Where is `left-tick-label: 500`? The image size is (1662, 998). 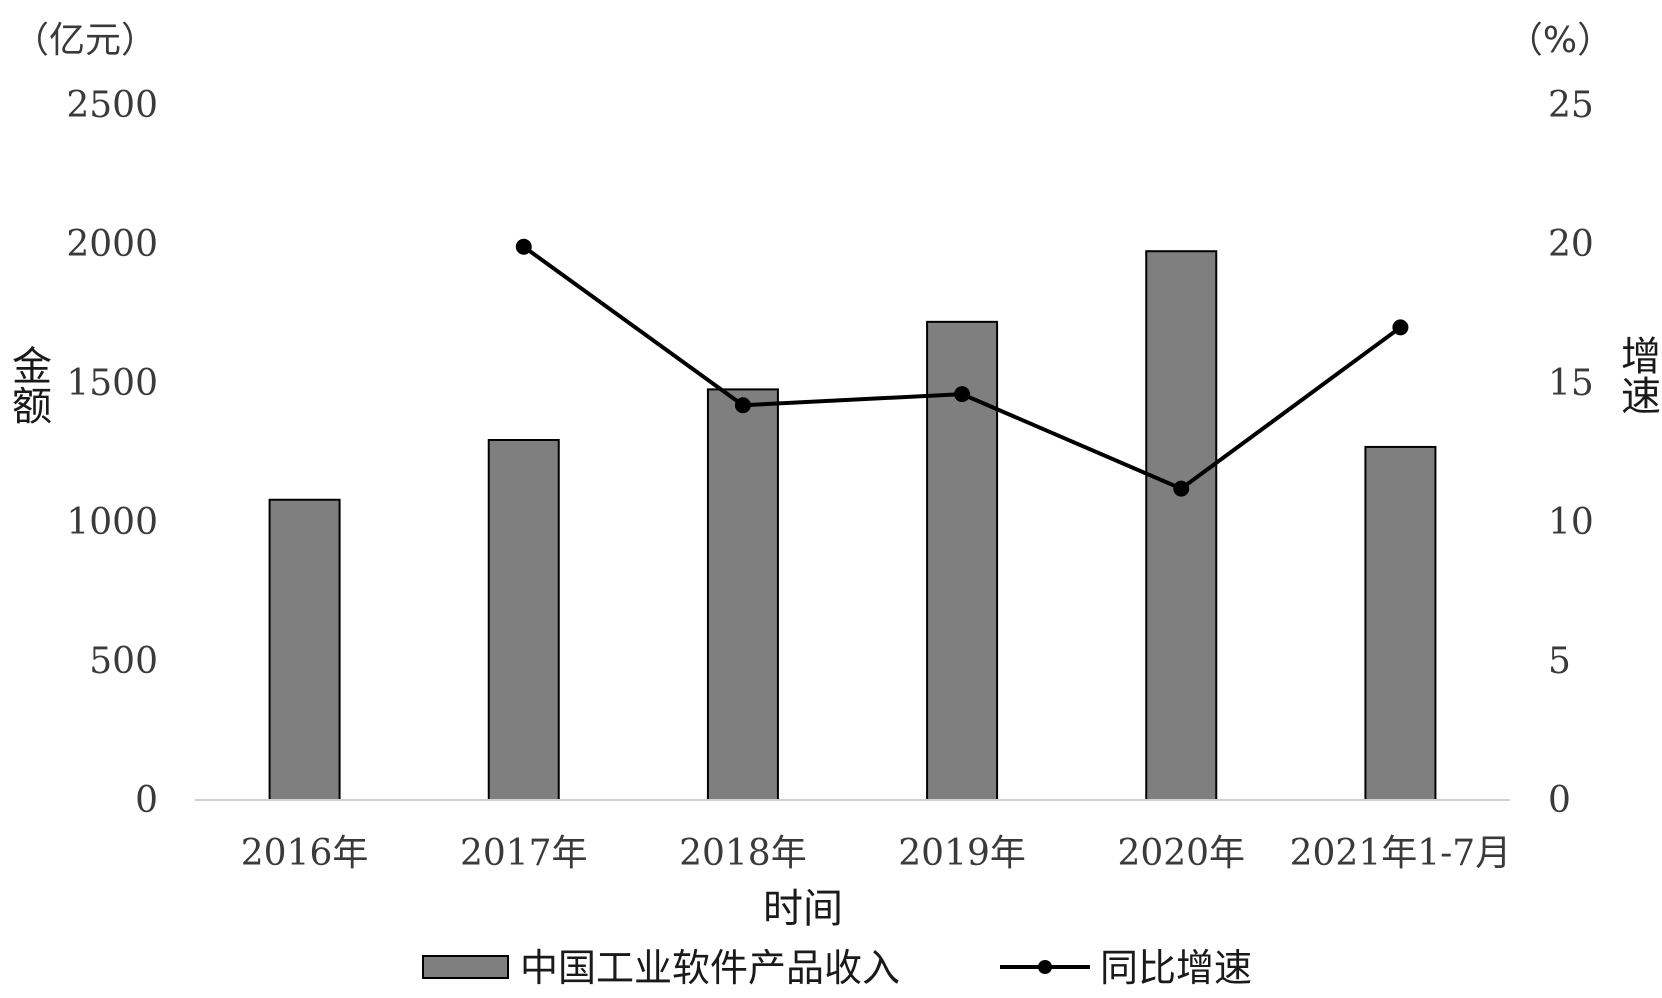
left-tick-label: 500 is located at coordinates (123, 661).